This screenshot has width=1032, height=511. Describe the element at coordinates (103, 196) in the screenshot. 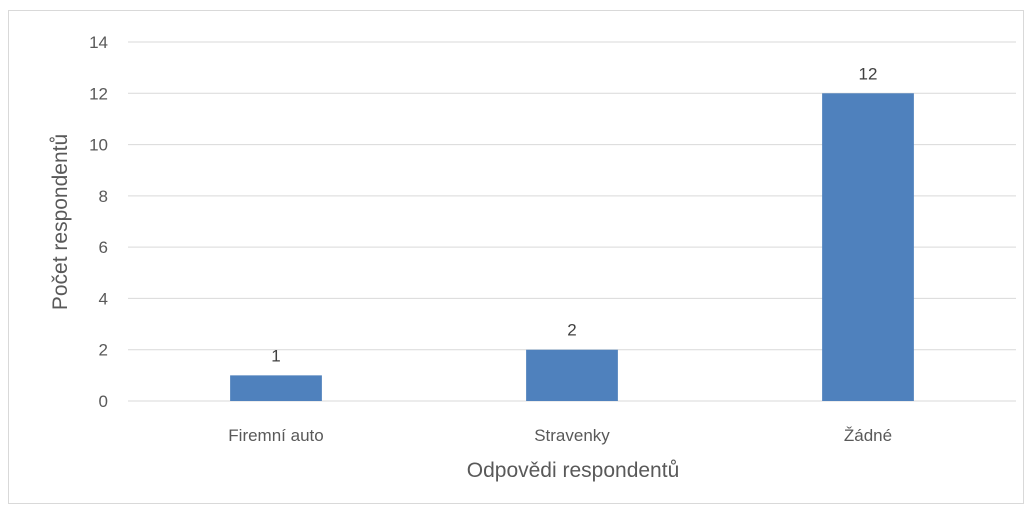

I see `y-tick-label-8: 8` at that location.